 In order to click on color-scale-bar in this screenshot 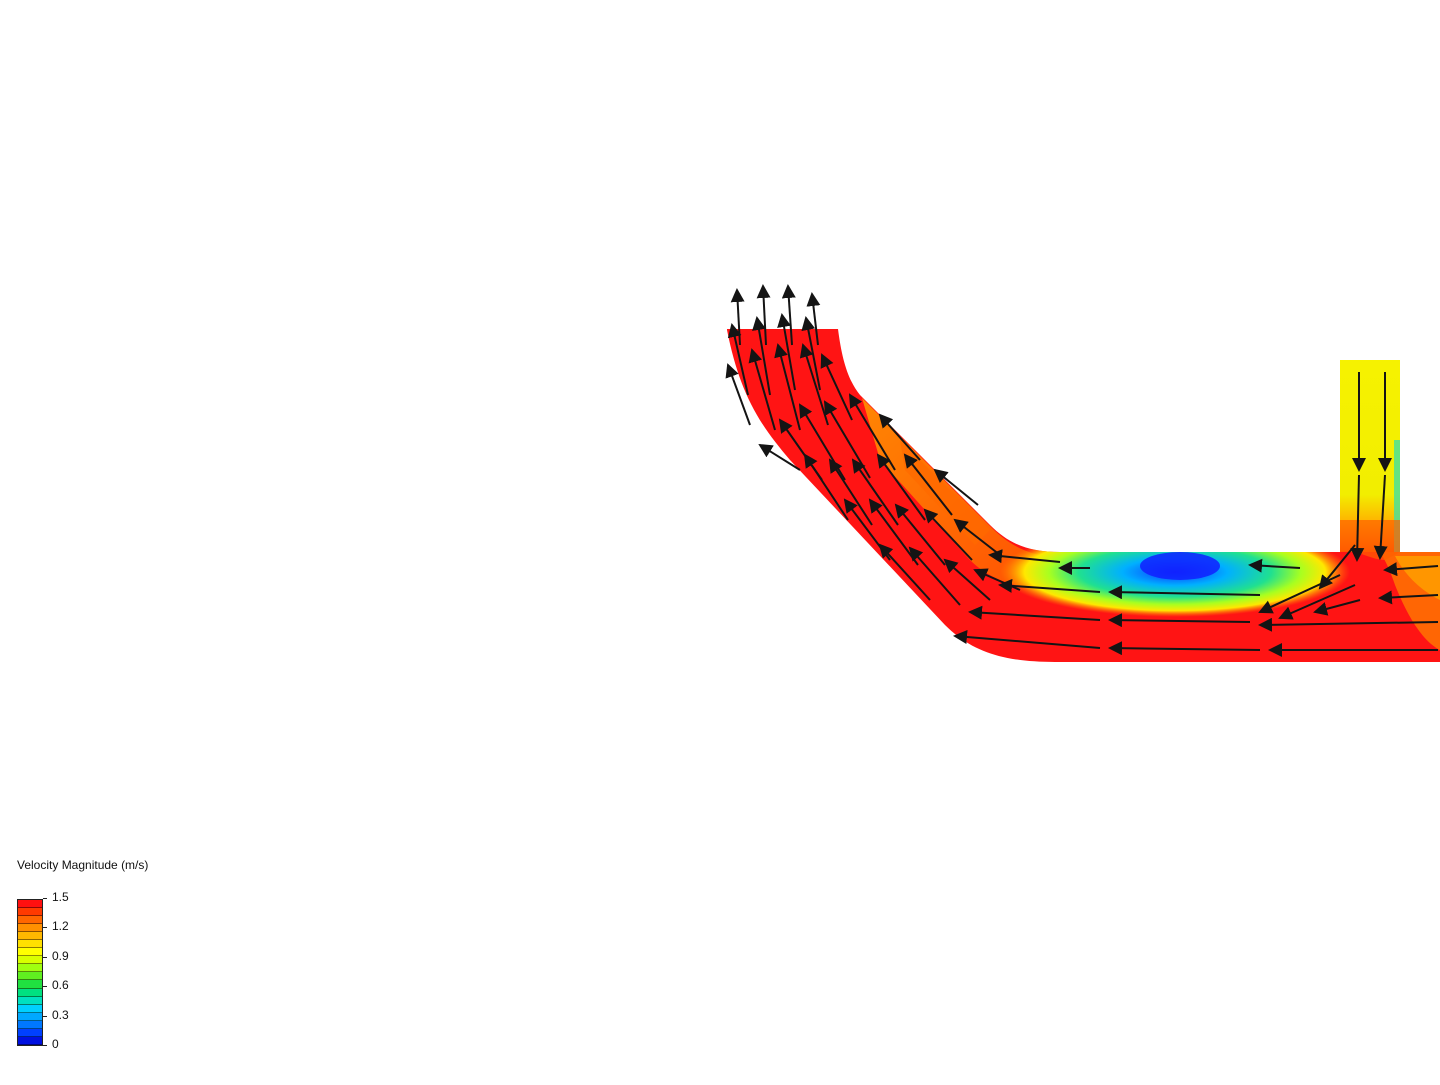, I will do `click(30, 972)`.